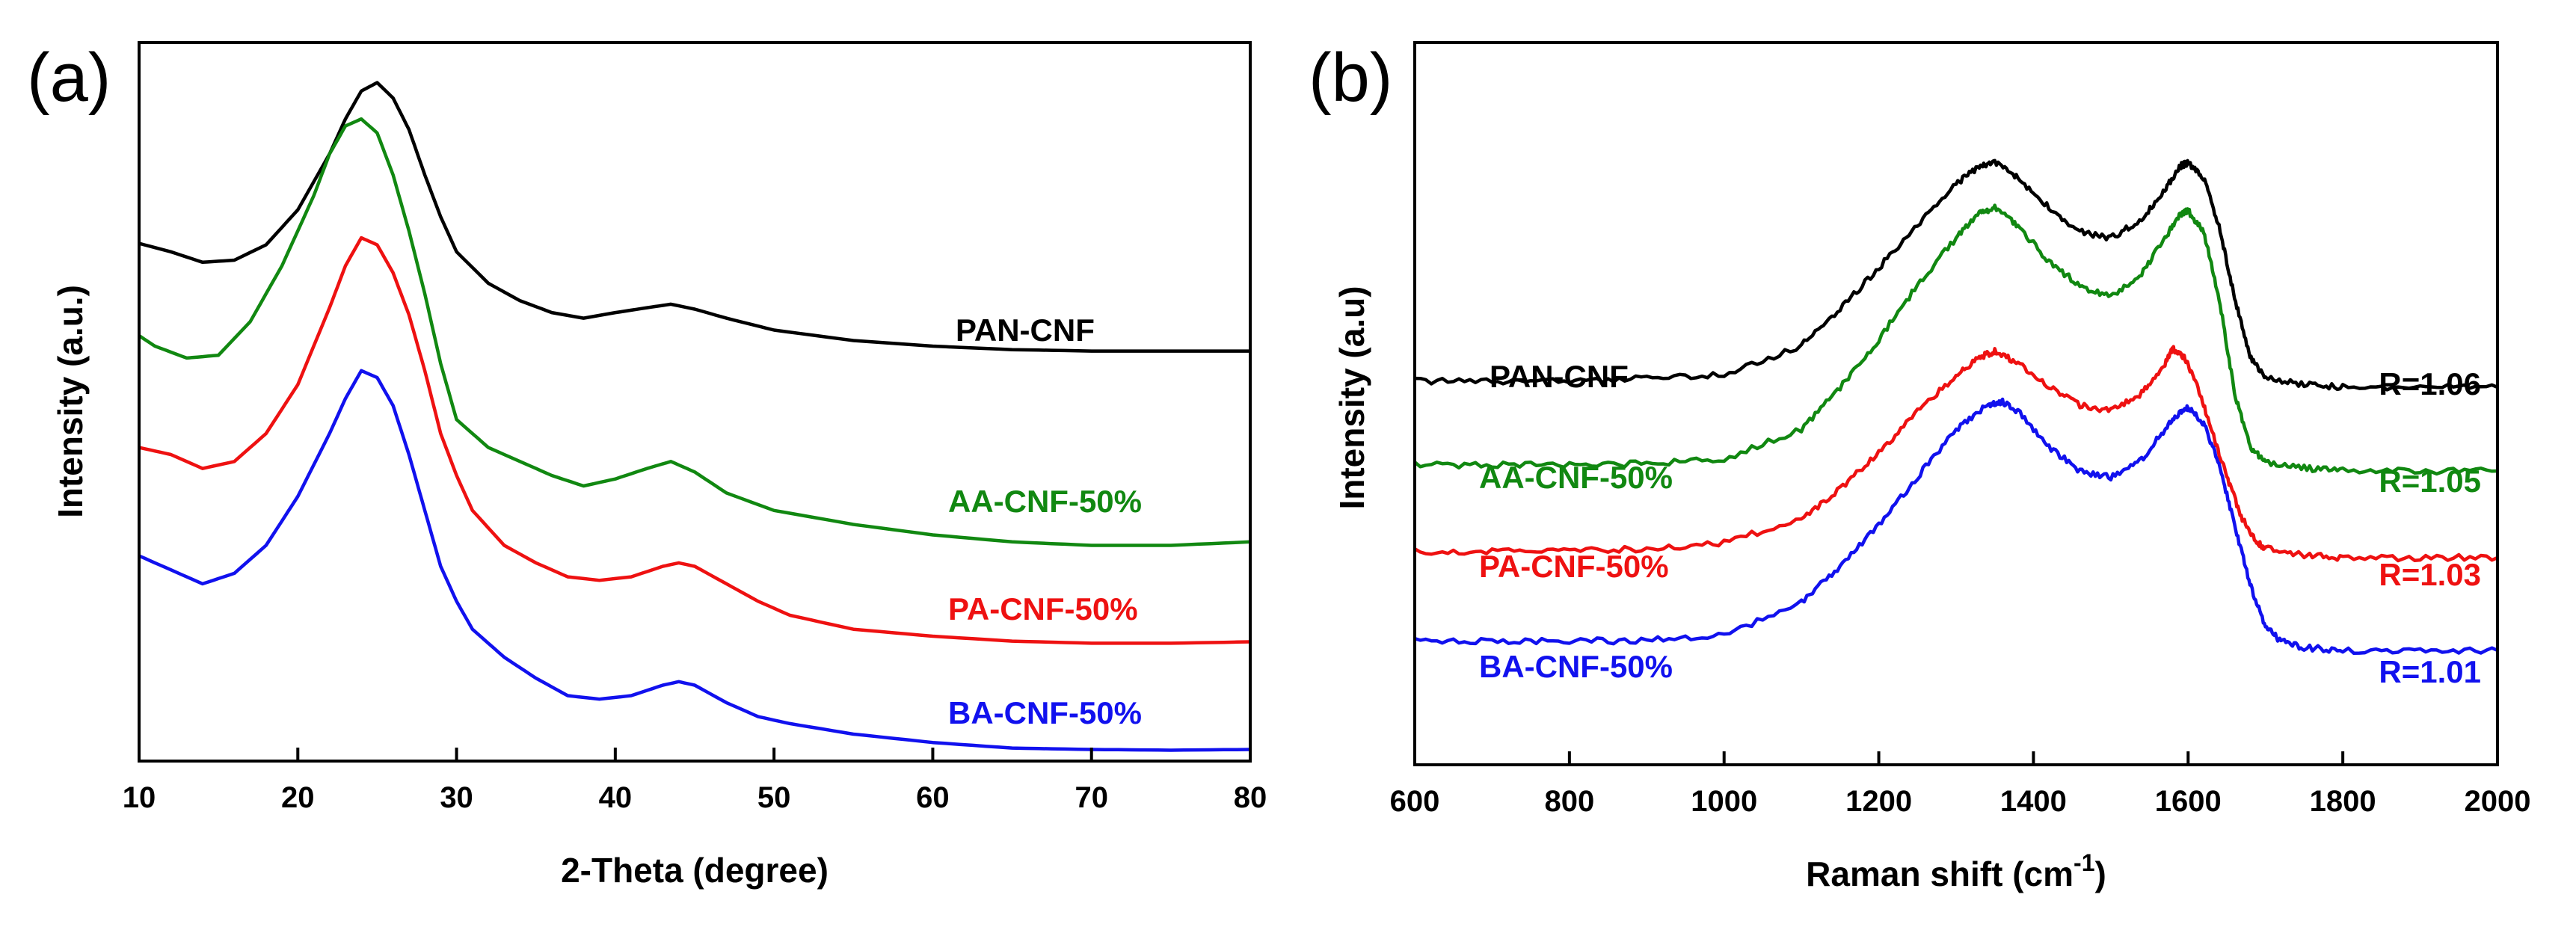 The width and height of the screenshot is (2576, 933). Describe the element at coordinates (139, 797) in the screenshot. I see `x-tick-label: 10` at that location.